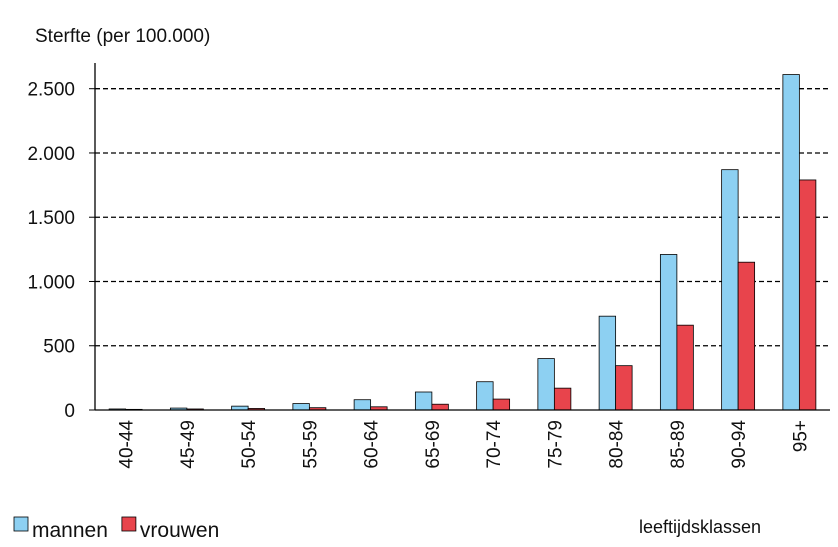  Describe the element at coordinates (700, 527) in the screenshot. I see `x-axis-label: leeftijdsklassen` at that location.